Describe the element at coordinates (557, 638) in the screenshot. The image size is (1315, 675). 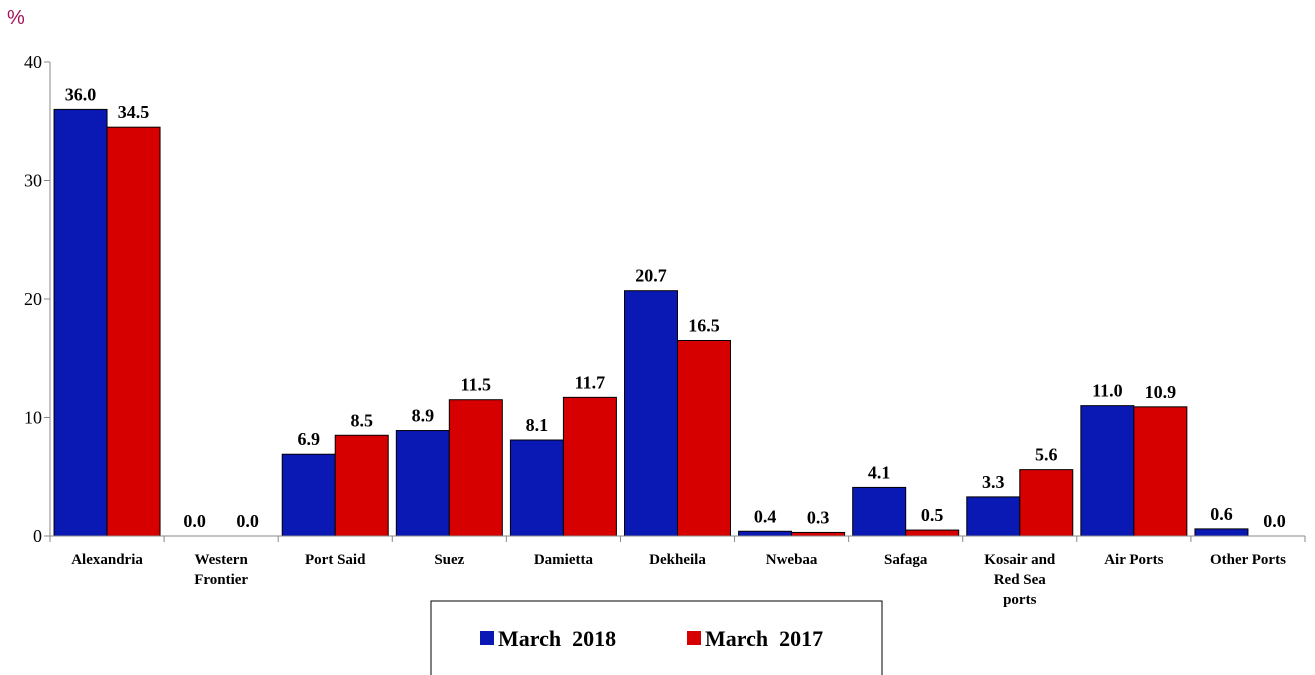
I see `legend-label: March 2018` at that location.